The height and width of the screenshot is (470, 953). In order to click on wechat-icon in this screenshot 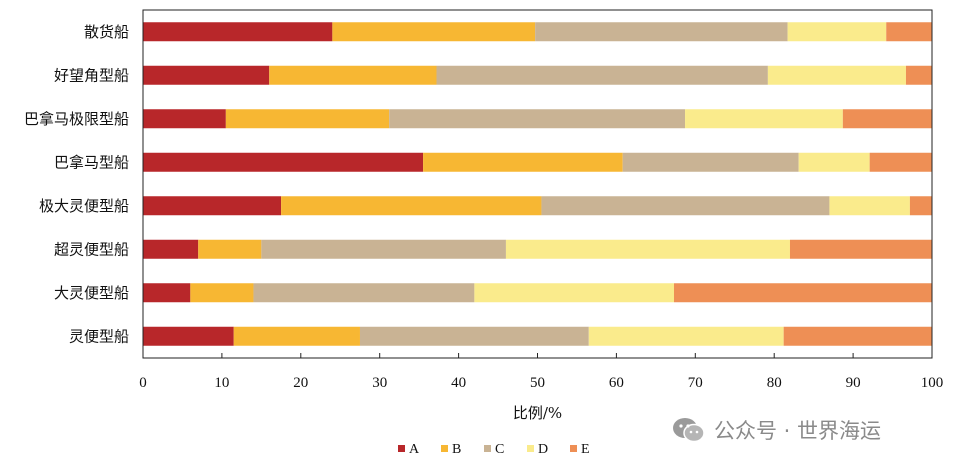, I will do `click(689, 430)`.